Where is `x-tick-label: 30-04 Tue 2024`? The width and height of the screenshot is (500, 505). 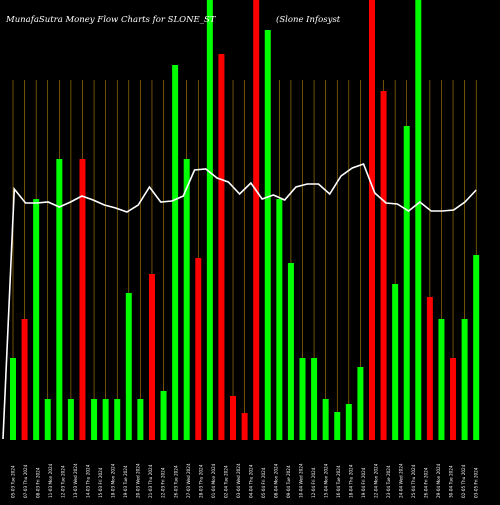
x-tick-label: 30-04 Tue 2024 is located at coordinates (451, 481).